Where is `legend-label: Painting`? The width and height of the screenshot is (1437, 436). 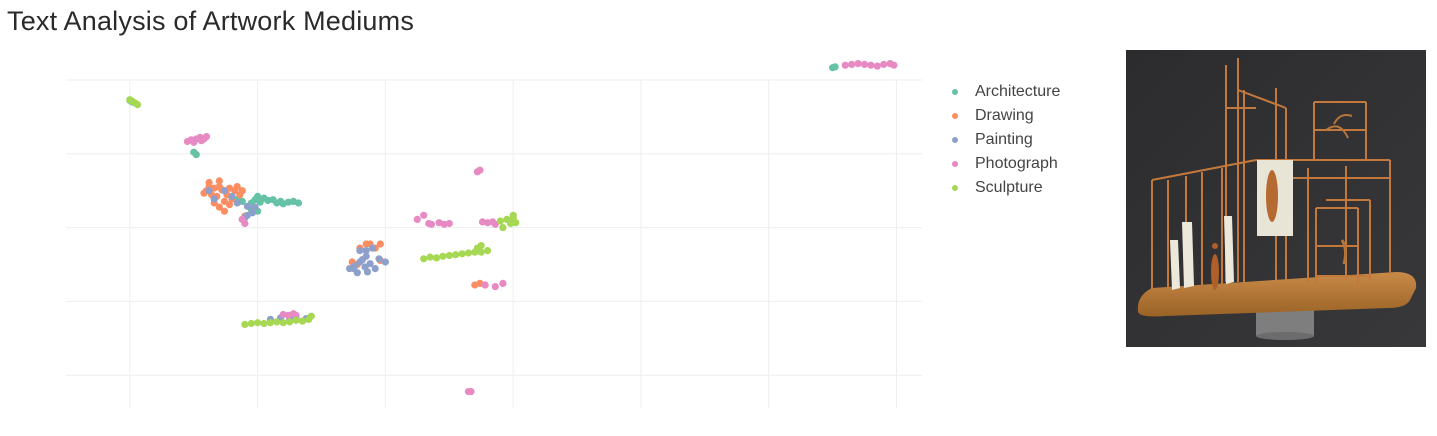 legend-label: Painting is located at coordinates (1004, 139).